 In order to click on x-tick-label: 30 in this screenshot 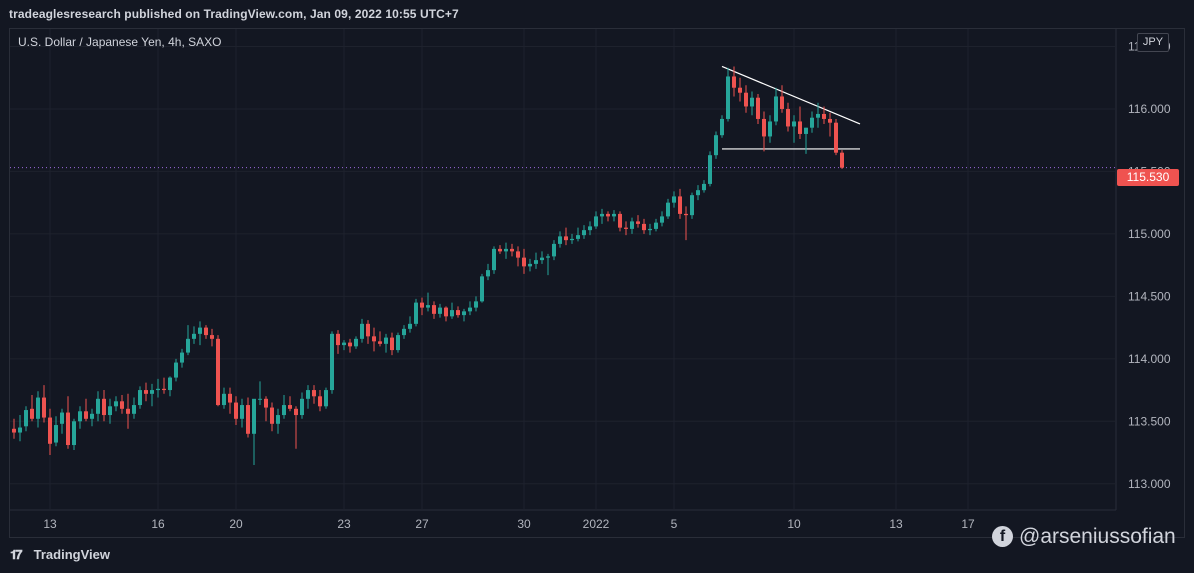, I will do `click(524, 524)`.